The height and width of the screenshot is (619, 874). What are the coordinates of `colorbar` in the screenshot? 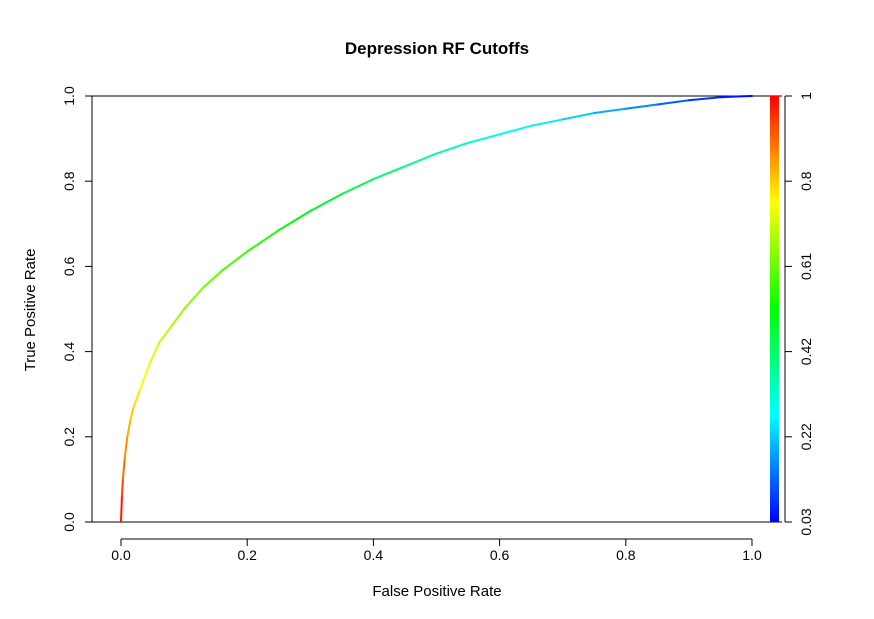 It's located at (774, 309).